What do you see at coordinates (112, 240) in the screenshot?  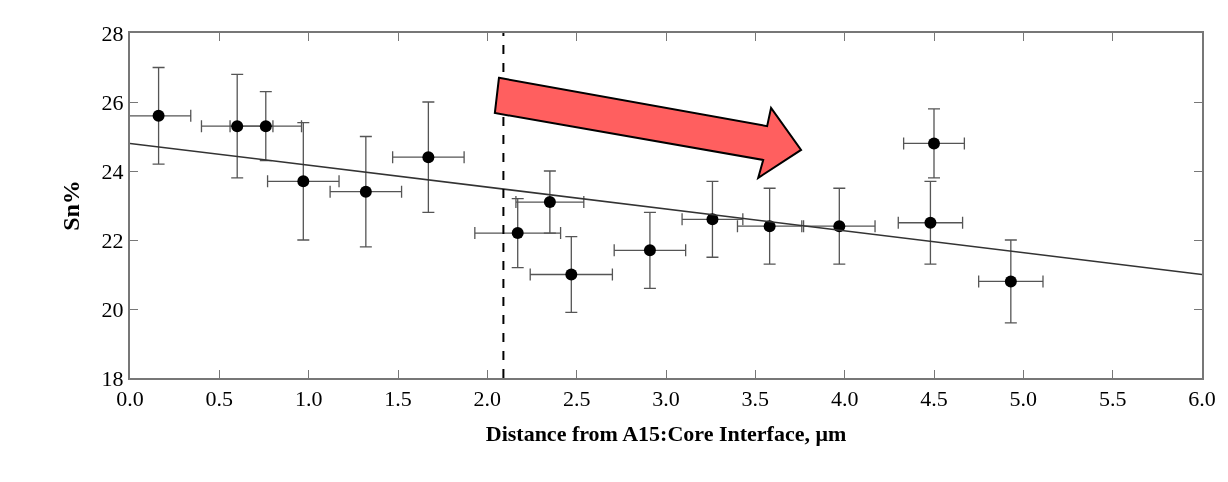 I see `y-tick-label: 22` at bounding box center [112, 240].